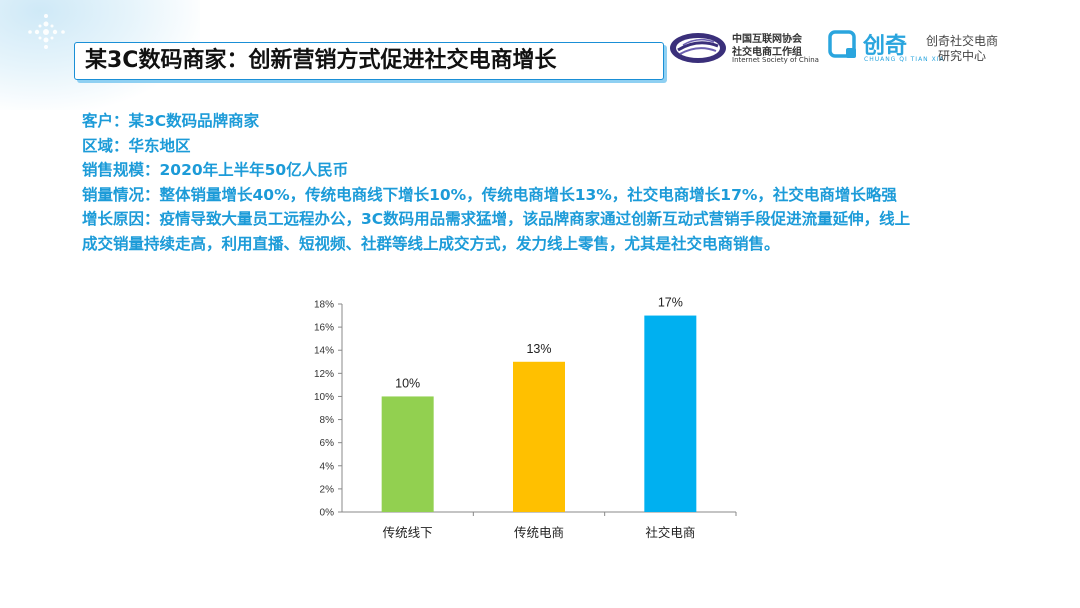 The height and width of the screenshot is (608, 1080). I want to click on info-region: 区域：华东地区, so click(136, 145).